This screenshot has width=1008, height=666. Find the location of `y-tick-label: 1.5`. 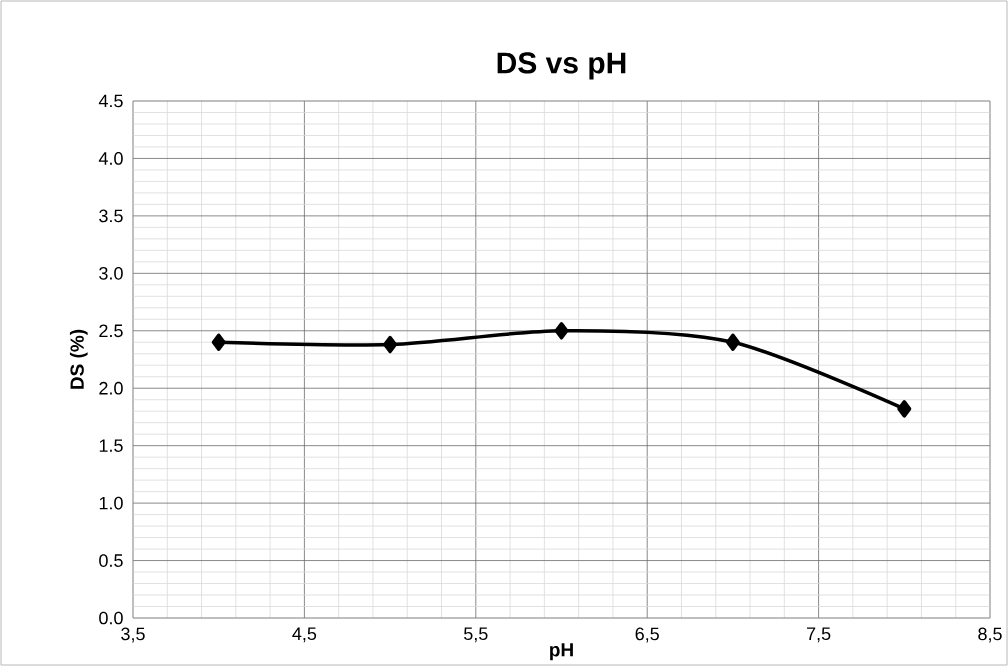

y-tick-label: 1.5 is located at coordinates (111, 445).